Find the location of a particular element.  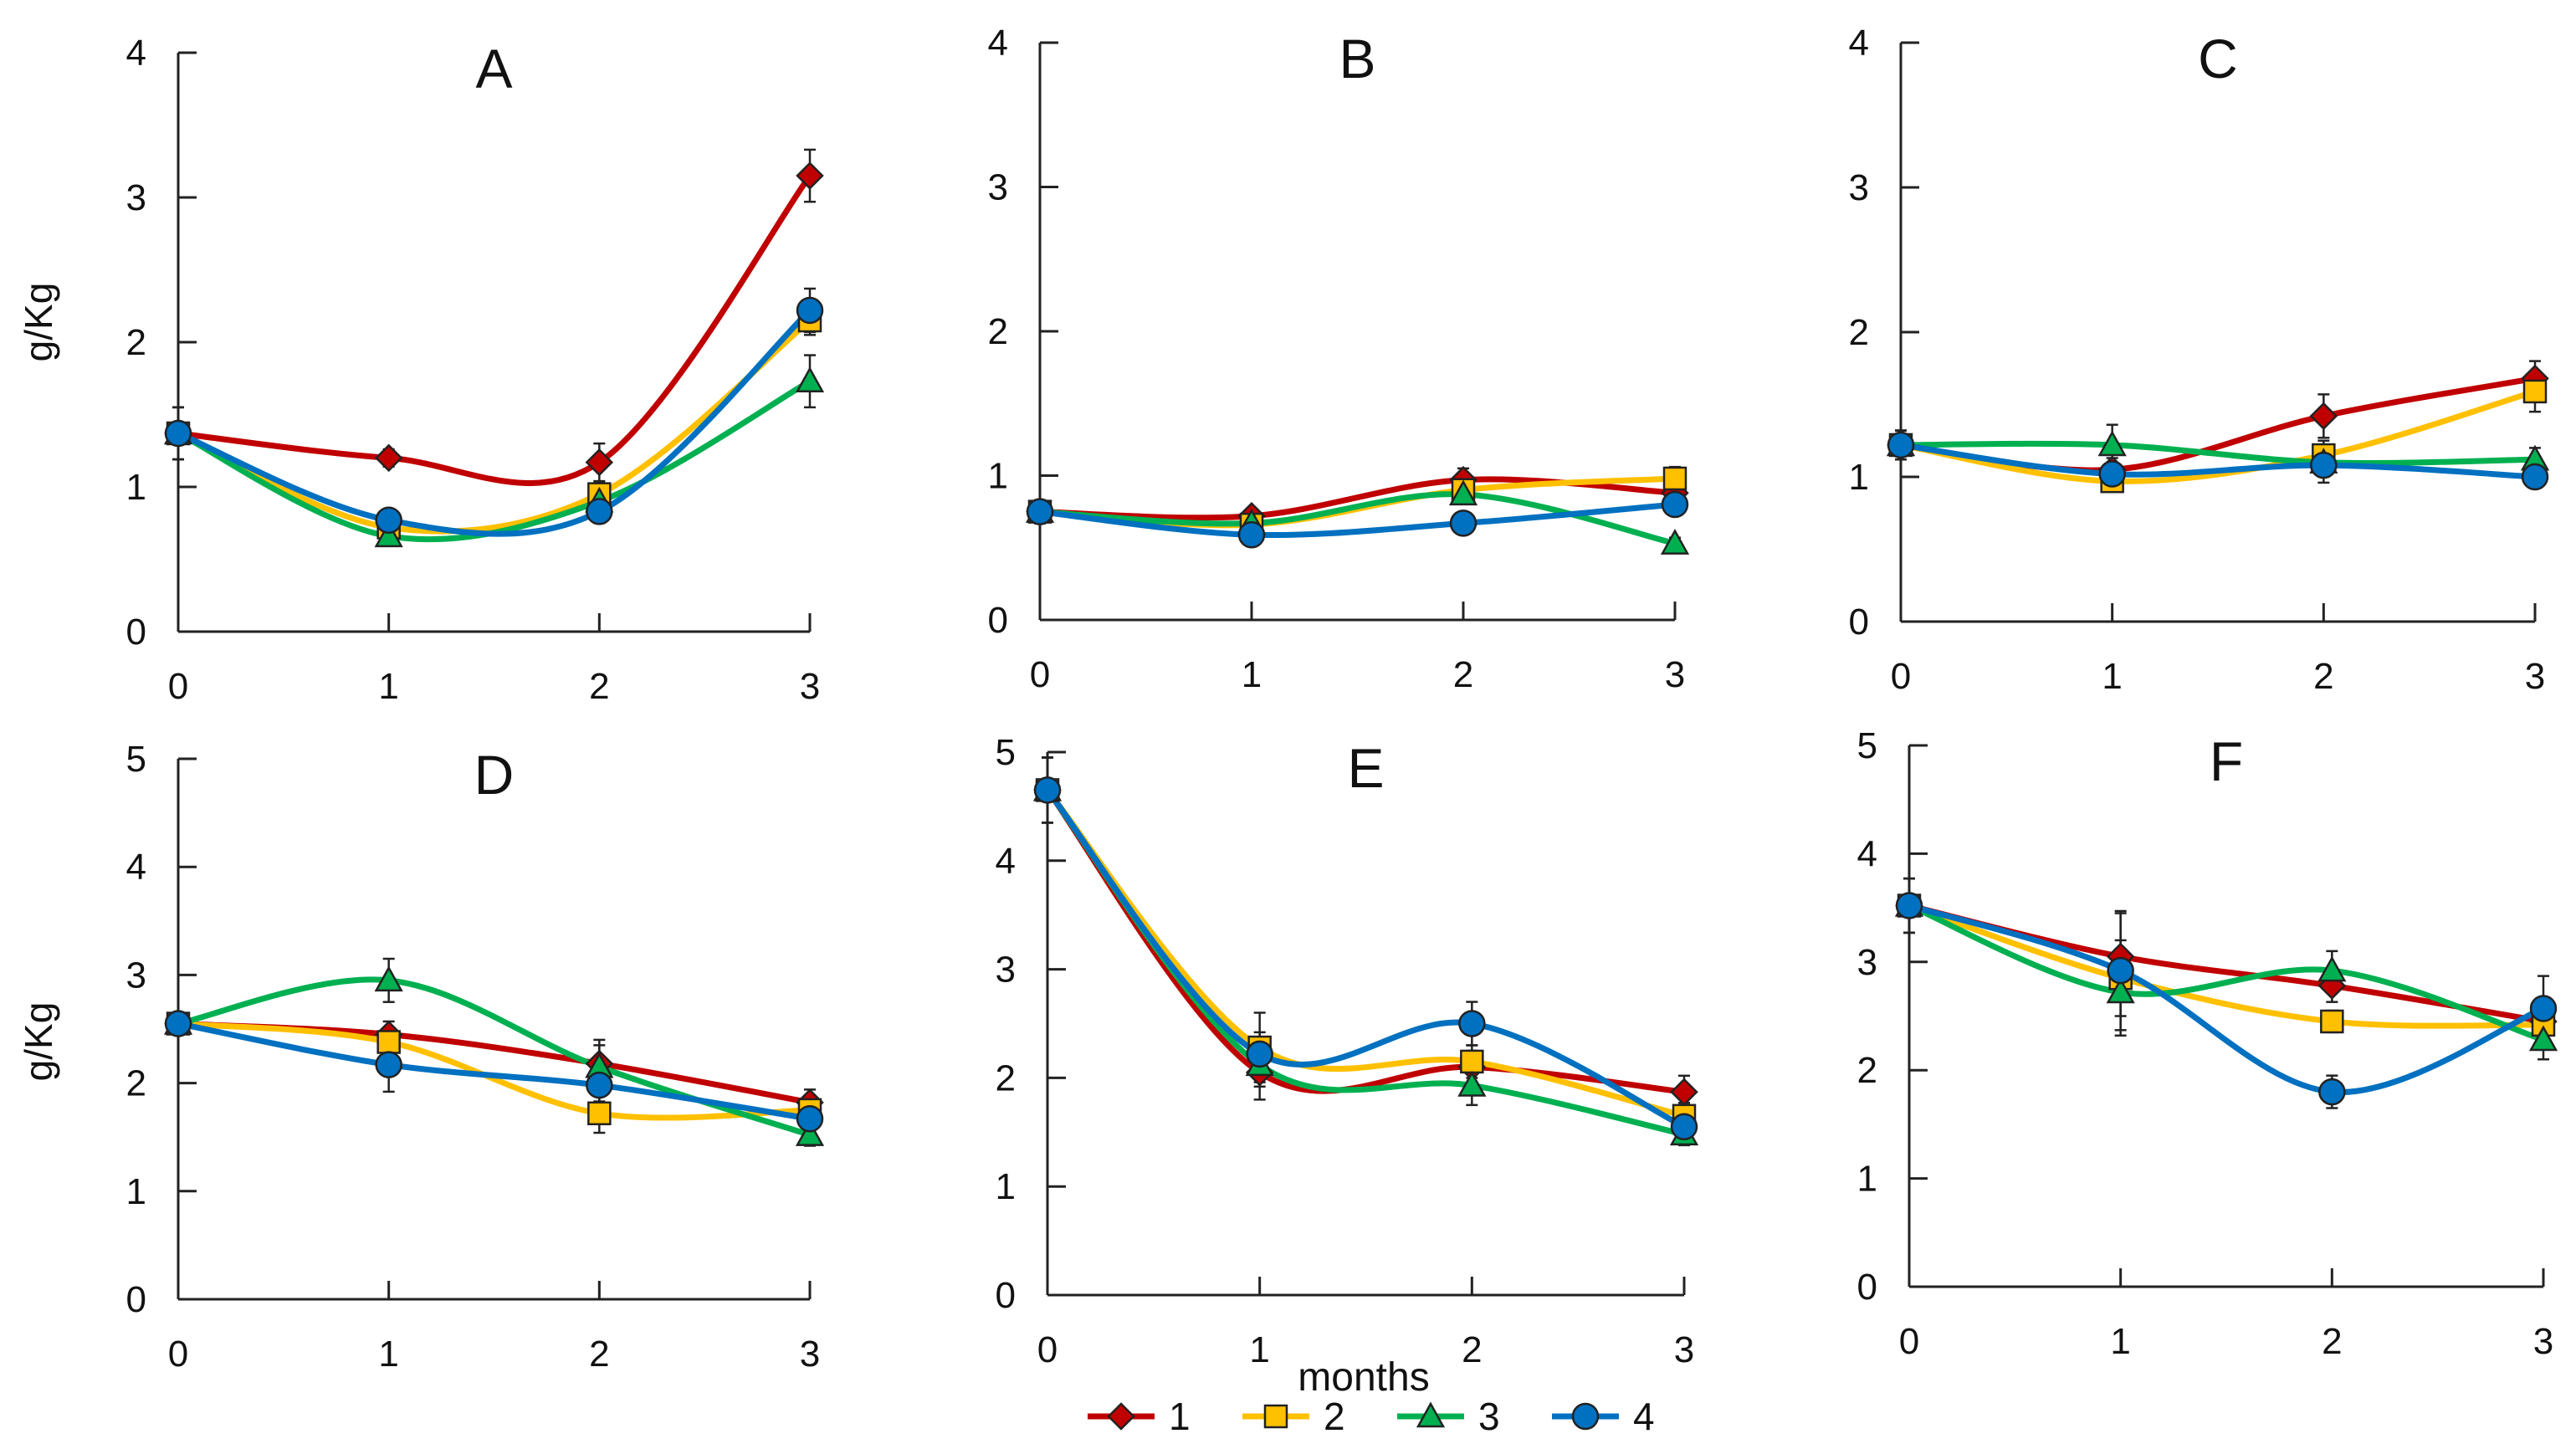

legend-entry-4: 4 is located at coordinates (1604, 1416).